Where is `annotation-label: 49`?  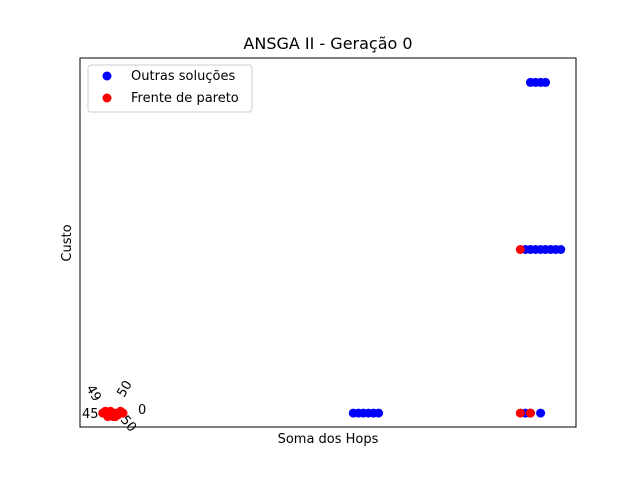
annotation-label: 49 is located at coordinates (93, 394).